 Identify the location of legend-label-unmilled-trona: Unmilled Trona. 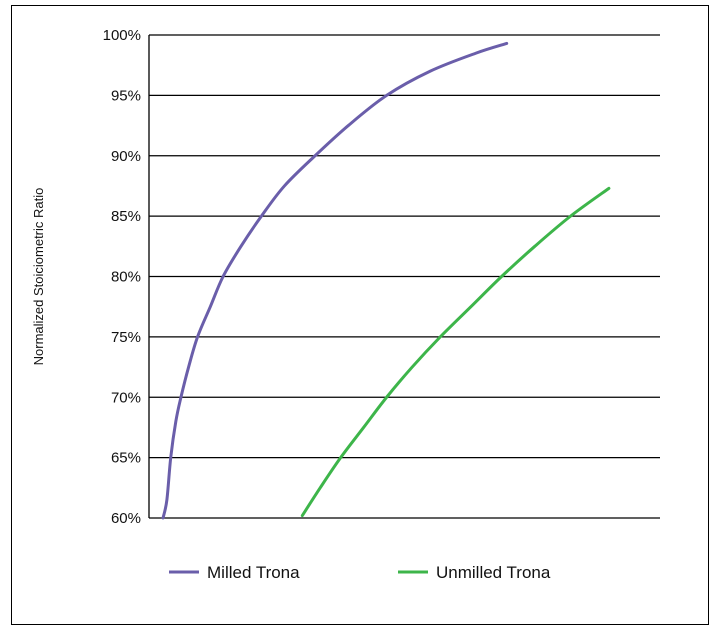
(493, 572).